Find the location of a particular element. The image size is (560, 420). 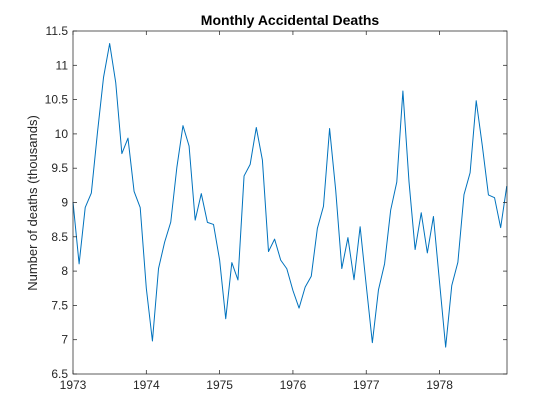

y-tick-label: 9 is located at coordinates (64, 203).